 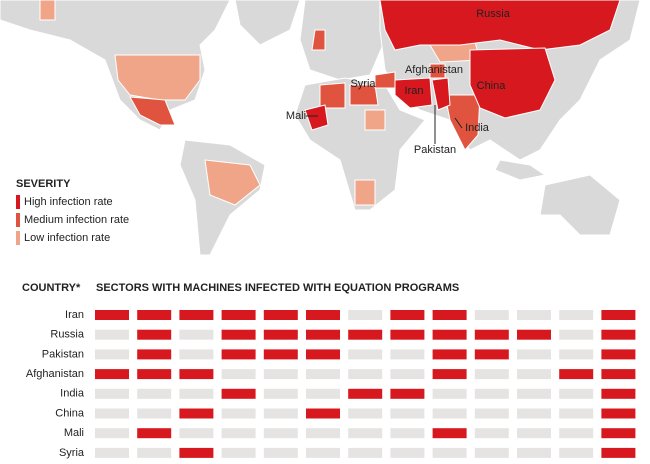 I want to click on country-label: Afghanistan, so click(x=434, y=70).